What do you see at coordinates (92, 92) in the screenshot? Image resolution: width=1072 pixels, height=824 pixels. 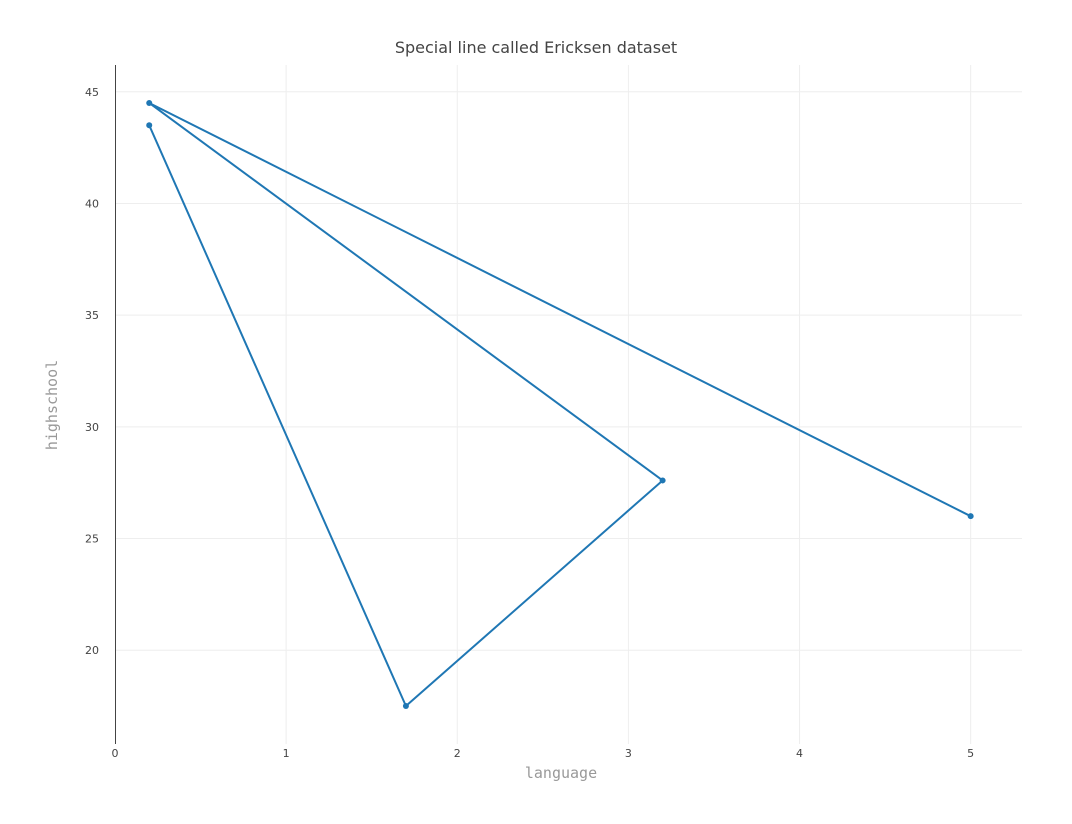 I see `y-tick-label: 45` at bounding box center [92, 92].